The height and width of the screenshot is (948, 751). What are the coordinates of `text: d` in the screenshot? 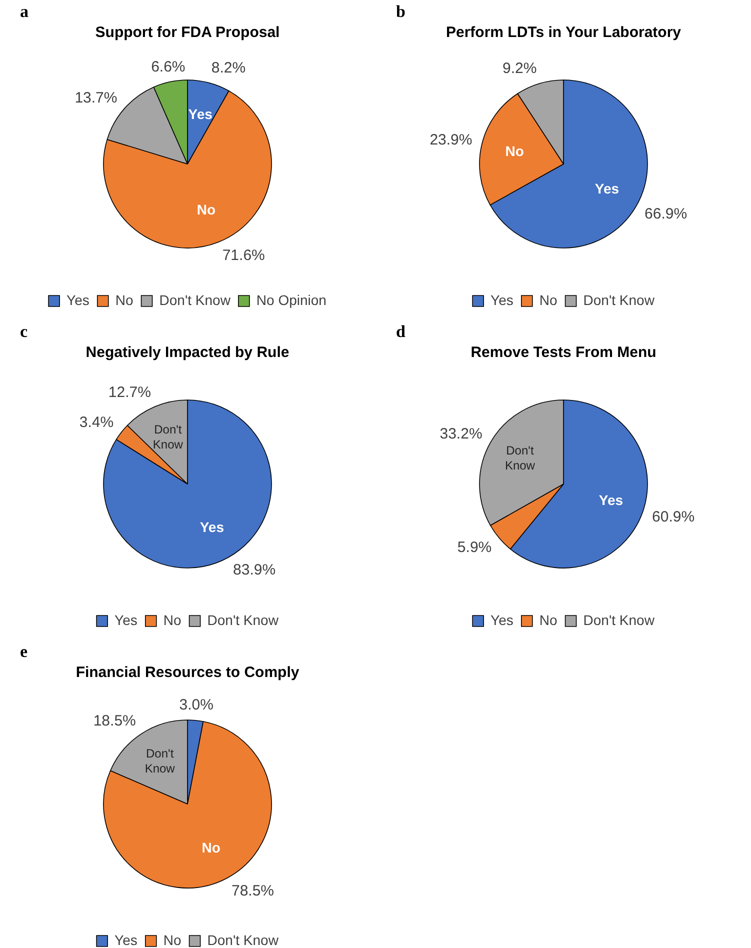 It's located at (401, 332).